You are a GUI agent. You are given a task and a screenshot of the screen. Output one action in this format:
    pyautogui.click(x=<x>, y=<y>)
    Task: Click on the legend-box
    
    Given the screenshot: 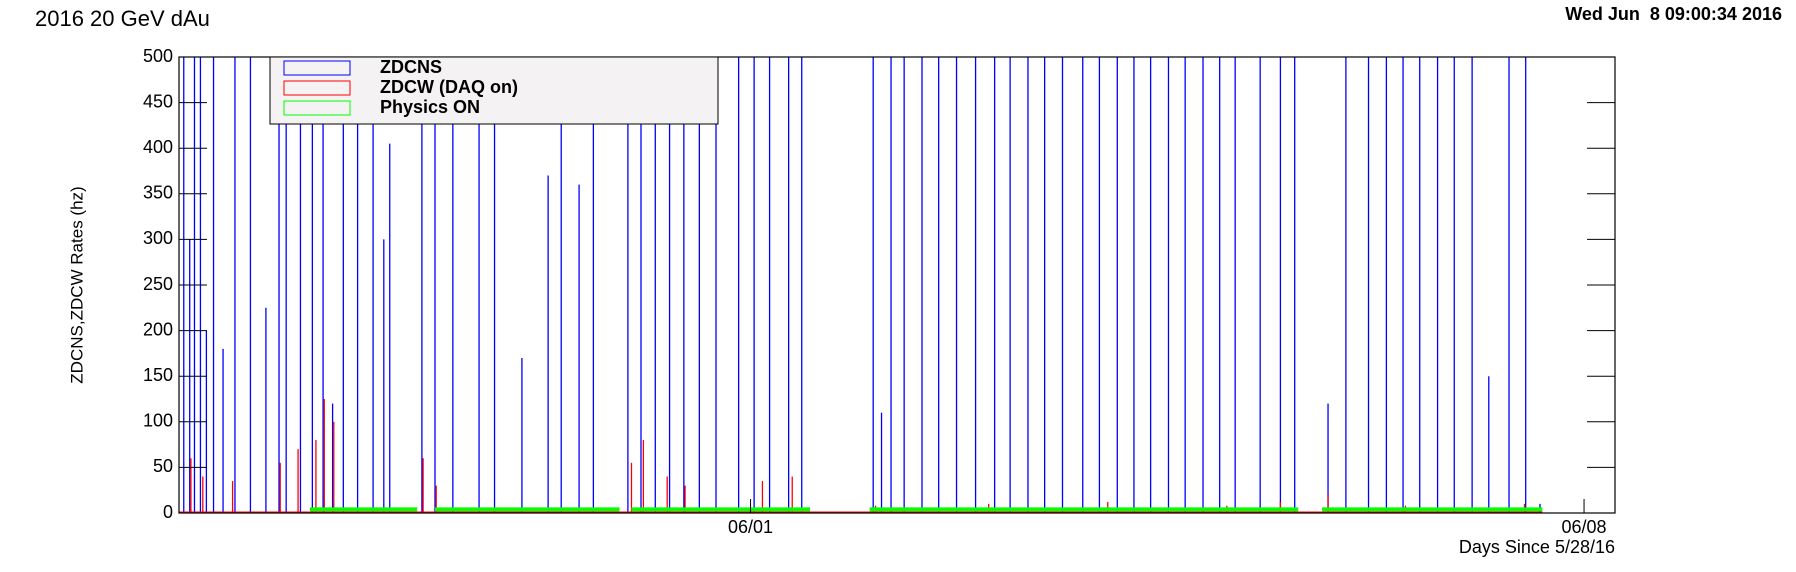 What is the action you would take?
    pyautogui.click(x=494, y=90)
    